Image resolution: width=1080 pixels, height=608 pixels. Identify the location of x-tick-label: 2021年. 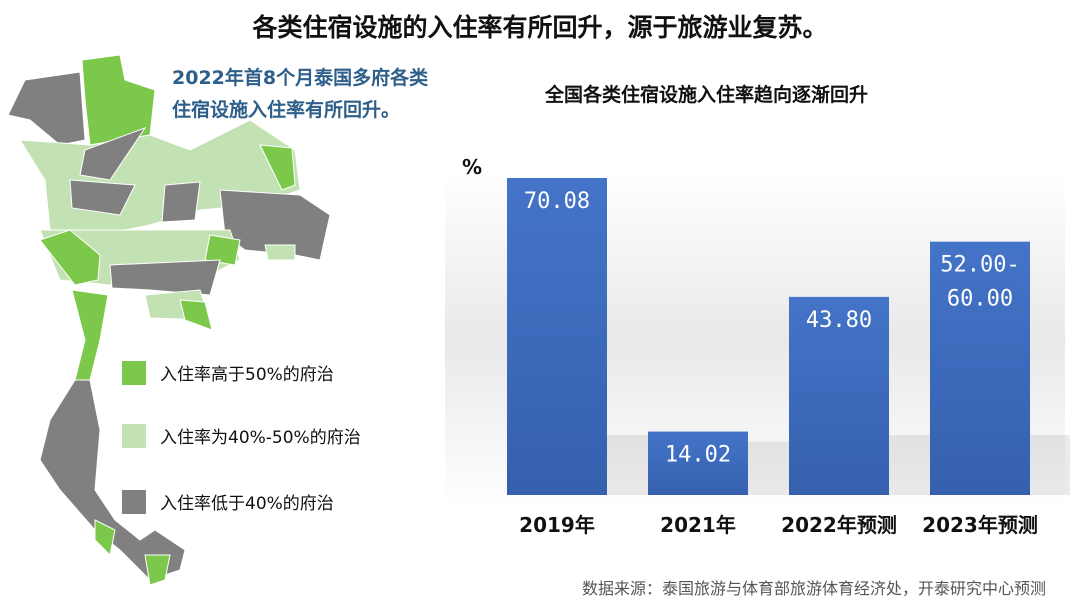
(698, 525).